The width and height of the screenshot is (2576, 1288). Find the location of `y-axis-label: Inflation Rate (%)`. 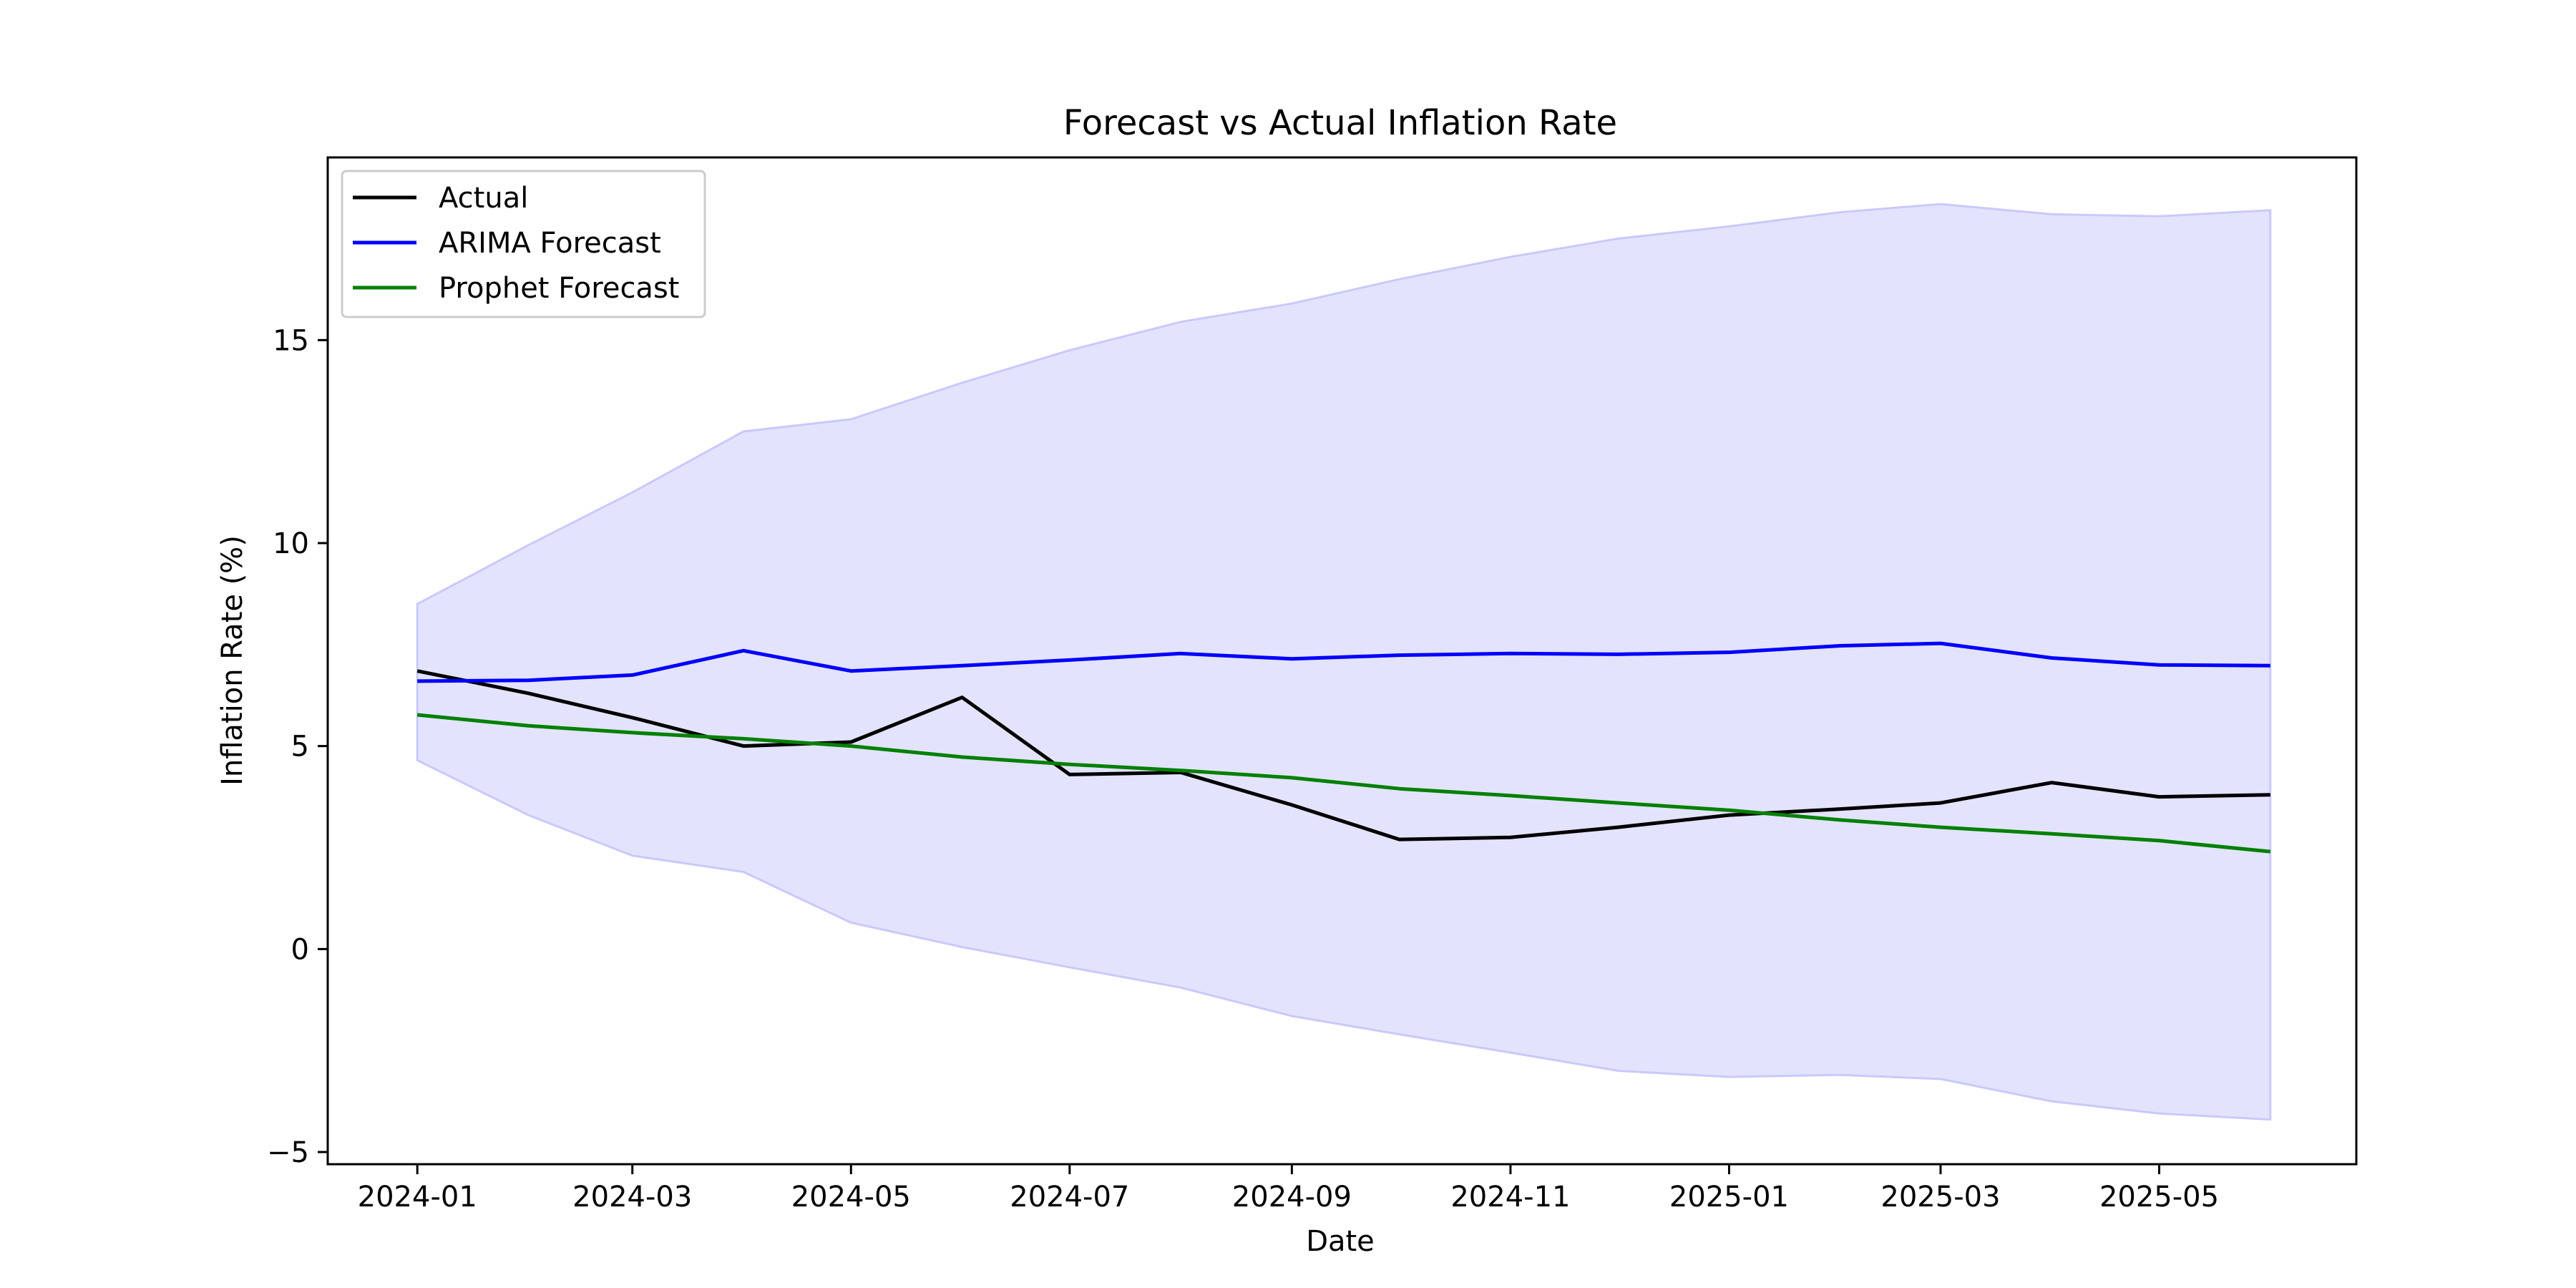

y-axis-label: Inflation Rate (%) is located at coordinates (232, 660).